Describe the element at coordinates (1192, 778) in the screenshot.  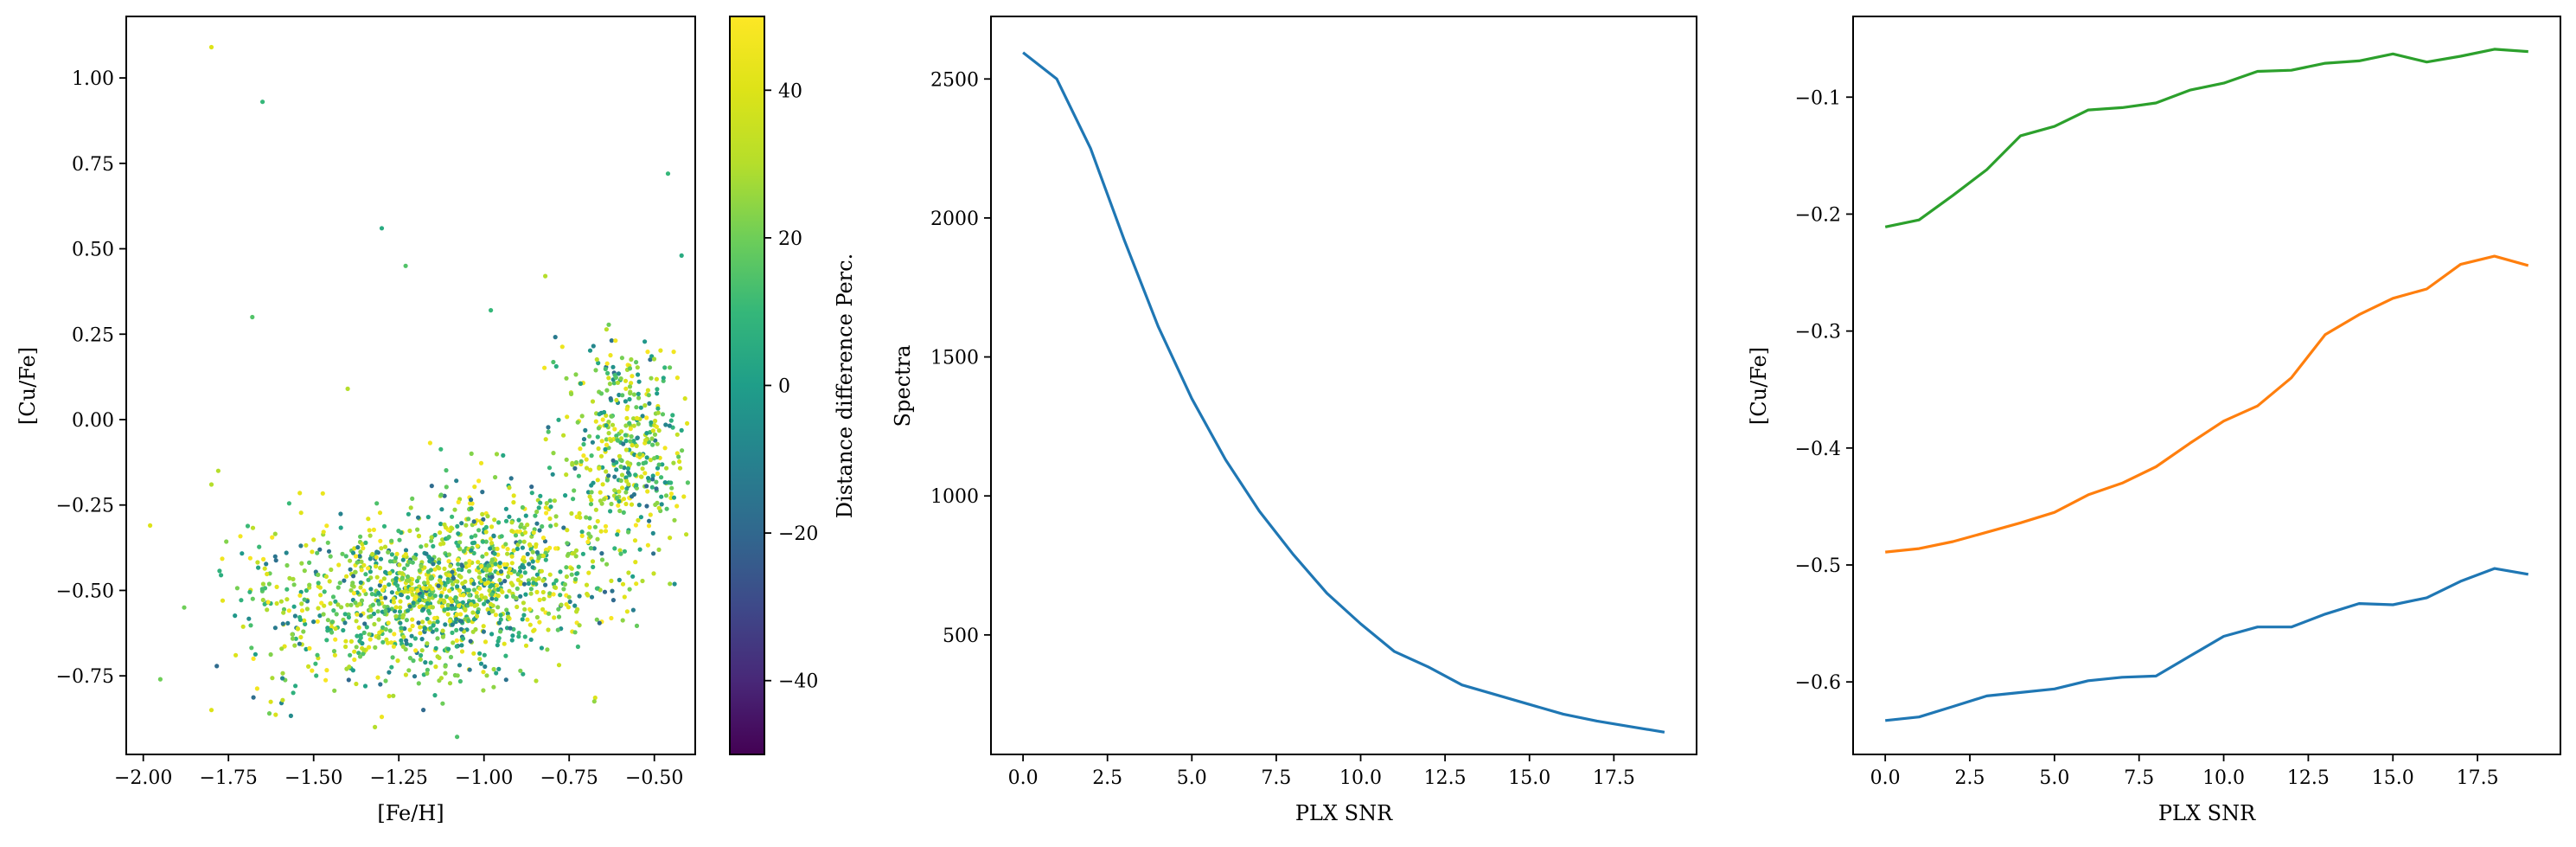
I see `spectra-x-tick-label: 5.0` at that location.